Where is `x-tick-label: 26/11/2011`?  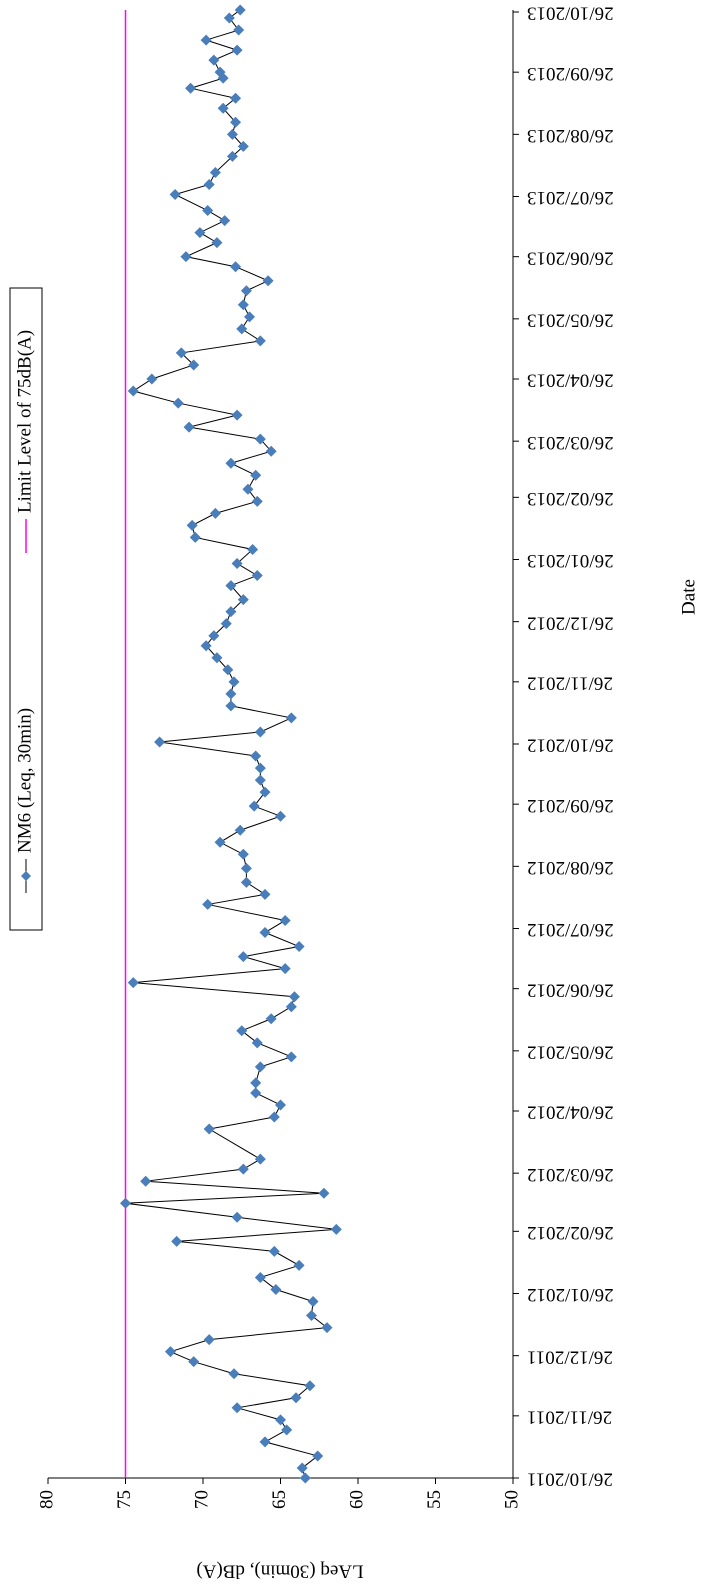 x-tick-label: 26/11/2011 is located at coordinates (569, 1416).